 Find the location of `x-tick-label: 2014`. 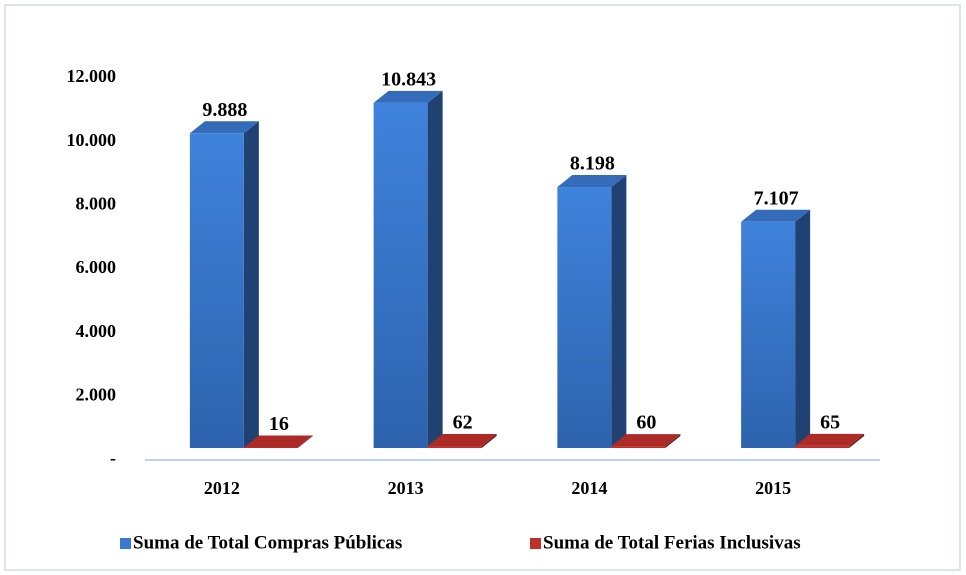

x-tick-label: 2014 is located at coordinates (589, 488).